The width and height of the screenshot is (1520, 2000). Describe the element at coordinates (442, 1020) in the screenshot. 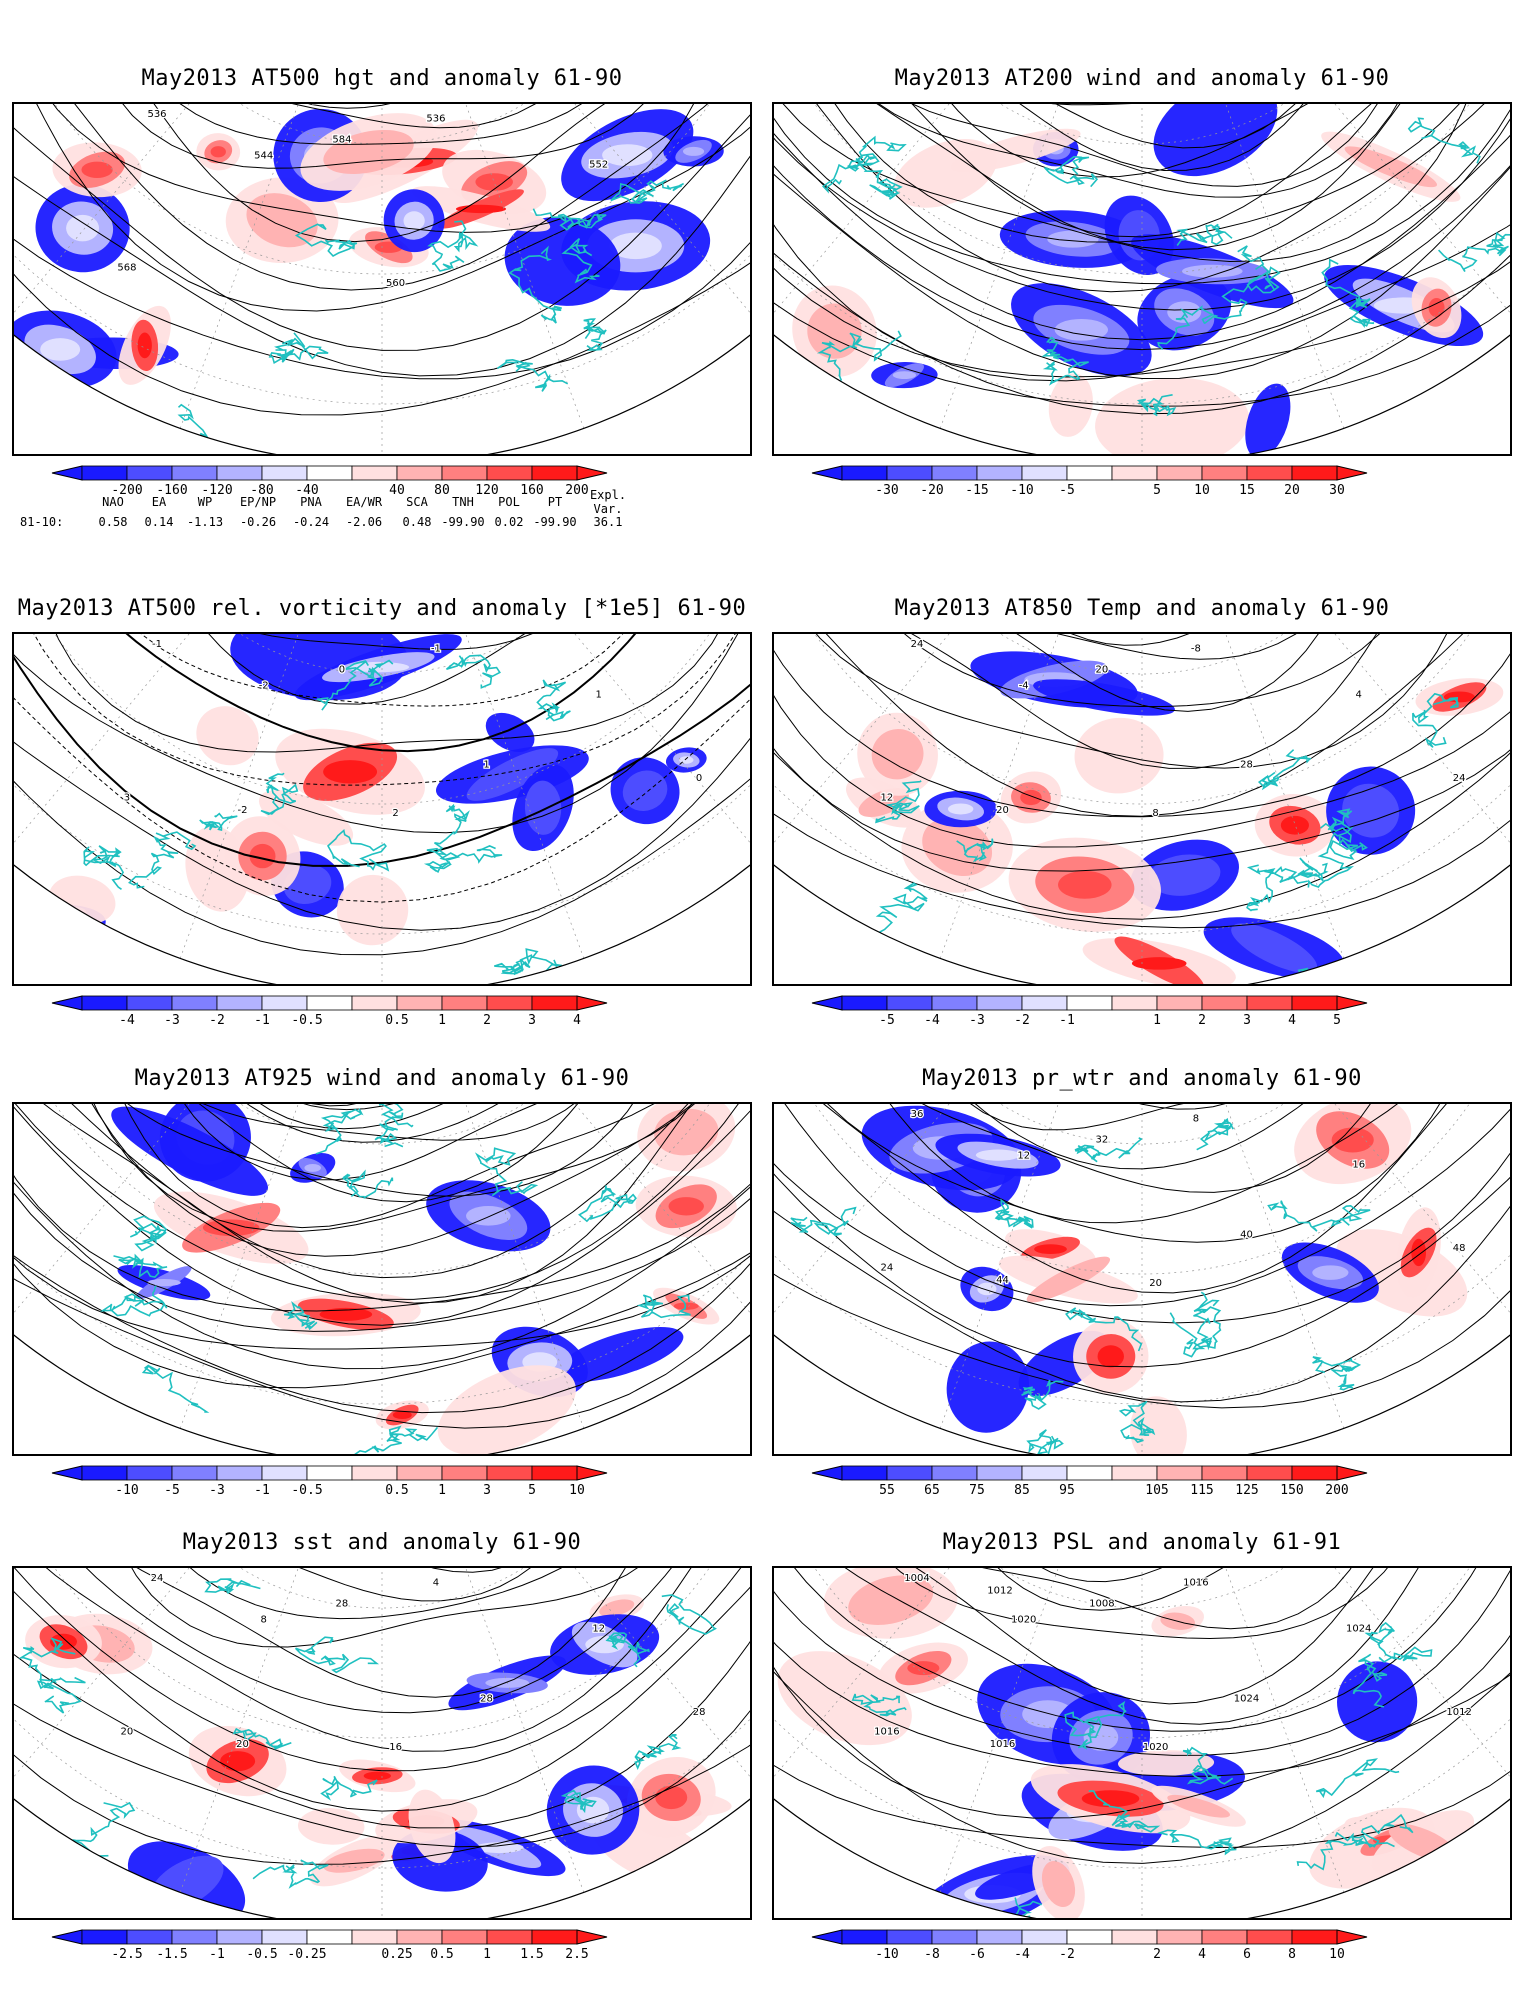

I see `colorbar-tick-label: 1` at that location.